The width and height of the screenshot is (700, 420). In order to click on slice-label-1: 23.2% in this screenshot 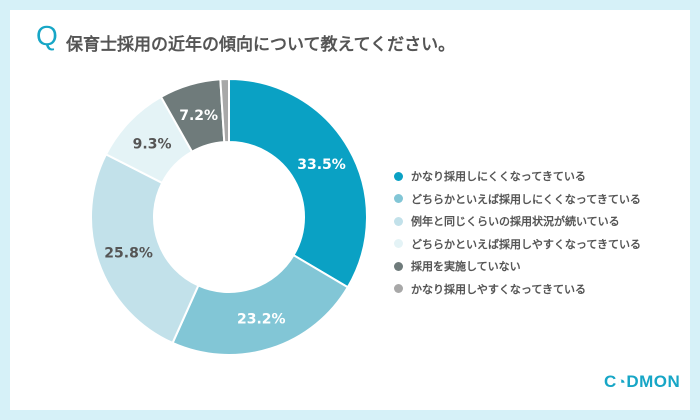, I will do `click(261, 319)`.